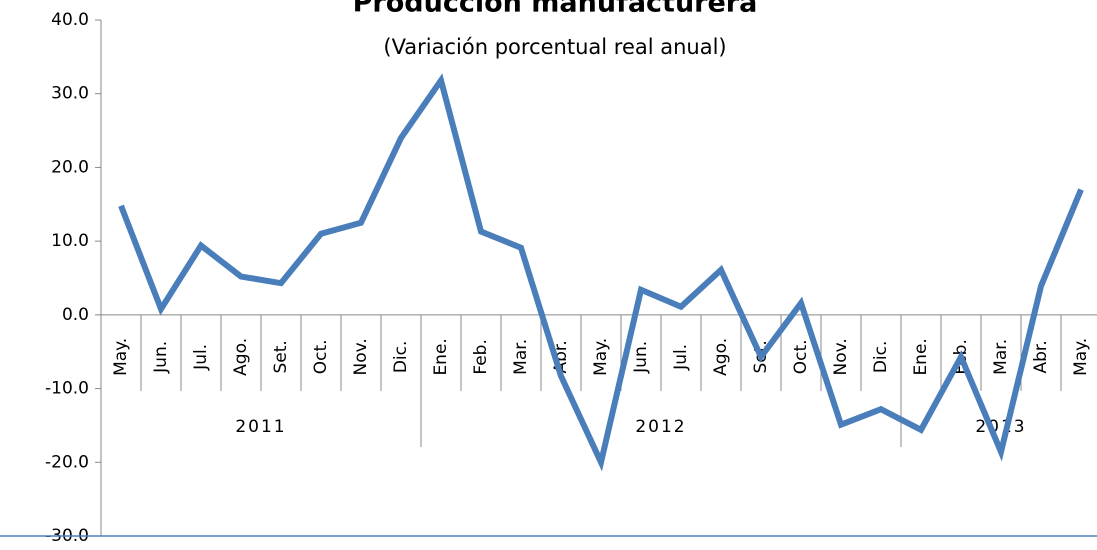  I want to click on y-tick-label: 20.0, so click(70, 167).